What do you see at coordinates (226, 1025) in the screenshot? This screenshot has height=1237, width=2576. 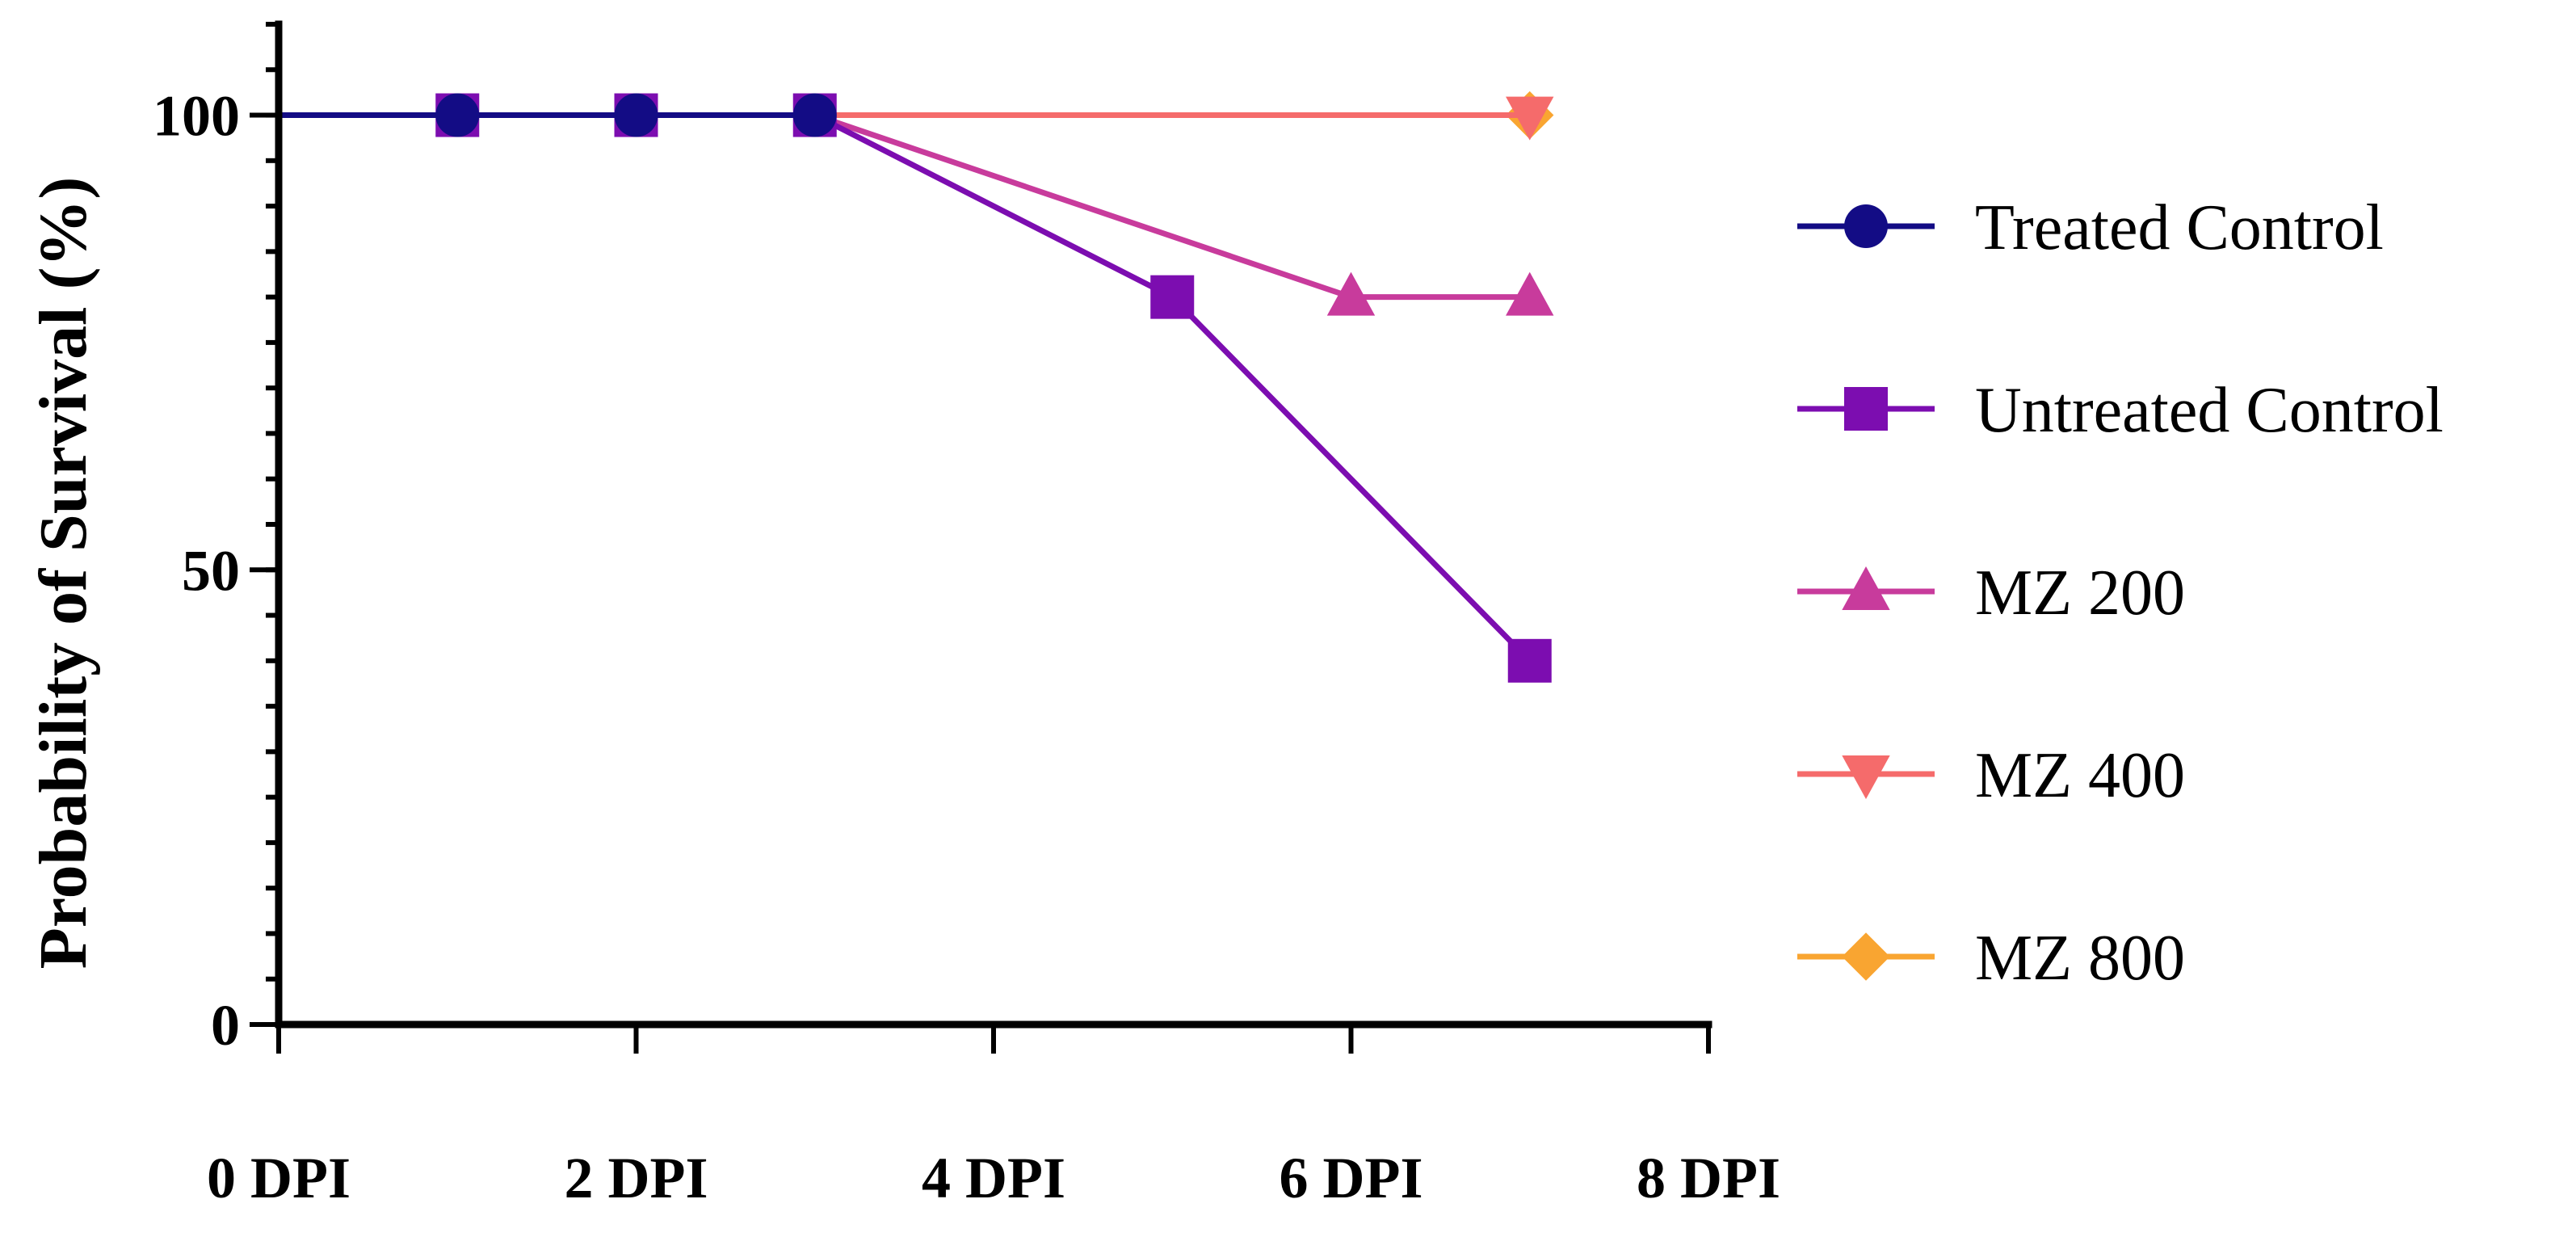 I see `y-tick-label: 0` at bounding box center [226, 1025].